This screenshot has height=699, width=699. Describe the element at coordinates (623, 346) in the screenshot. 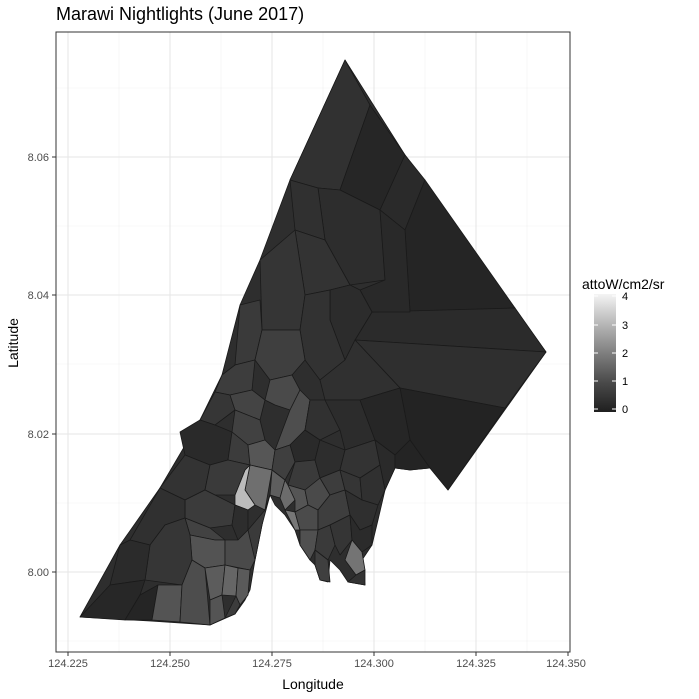

I see `legend: attoW/cm2/sr 4 3 2 1 0` at that location.